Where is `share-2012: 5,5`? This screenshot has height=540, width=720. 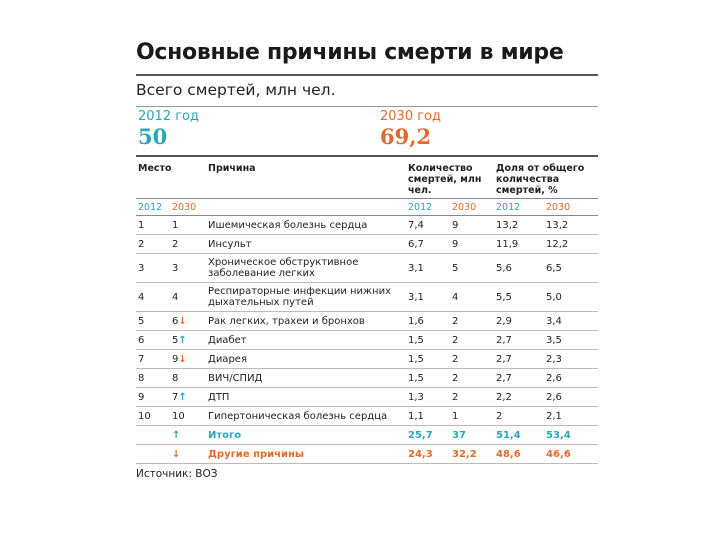 share-2012: 5,5 is located at coordinates (519, 297).